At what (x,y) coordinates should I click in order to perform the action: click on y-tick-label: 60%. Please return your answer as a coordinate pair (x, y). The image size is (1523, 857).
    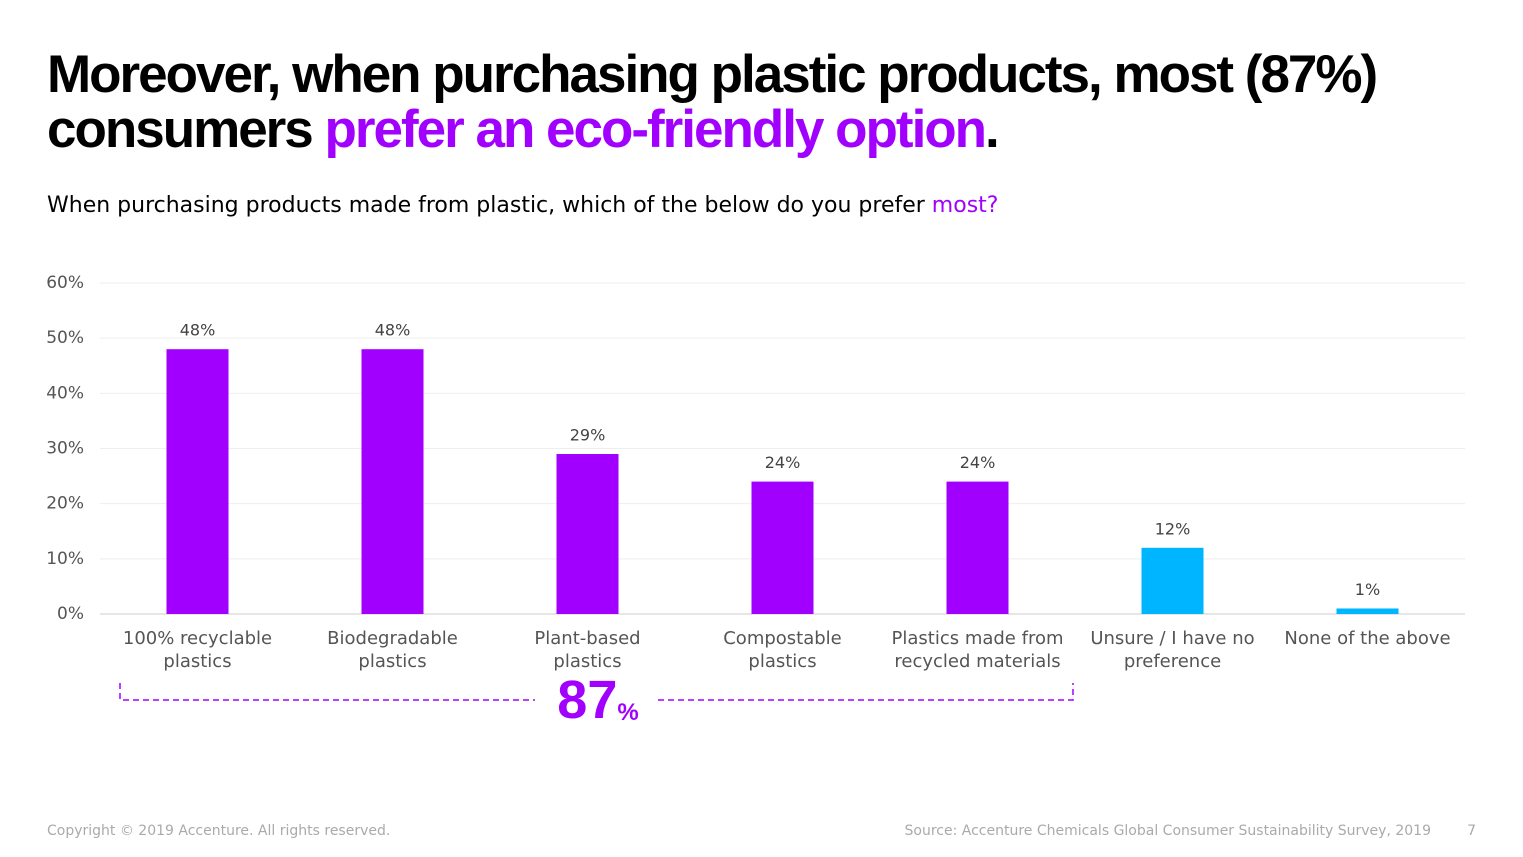
    Looking at the image, I should click on (65, 283).